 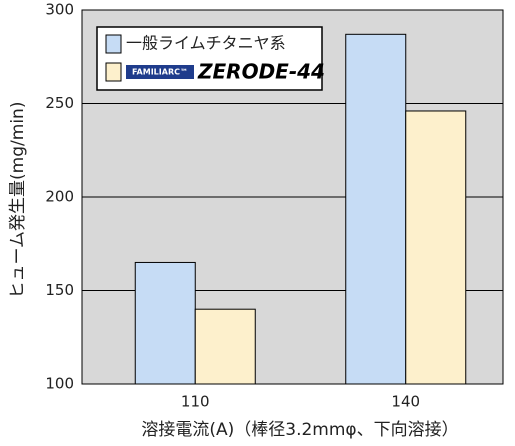 I want to click on y-tick-label: 200, so click(x=59, y=197).